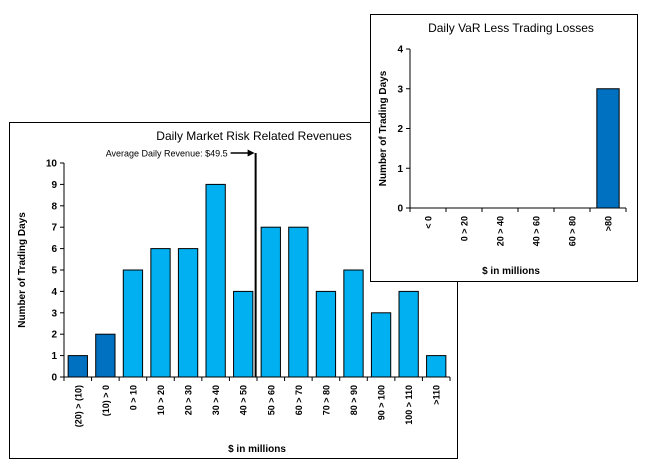 Image resolution: width=648 pixels, height=468 pixels. I want to click on main-x-axis-label: $ in millions, so click(257, 449).